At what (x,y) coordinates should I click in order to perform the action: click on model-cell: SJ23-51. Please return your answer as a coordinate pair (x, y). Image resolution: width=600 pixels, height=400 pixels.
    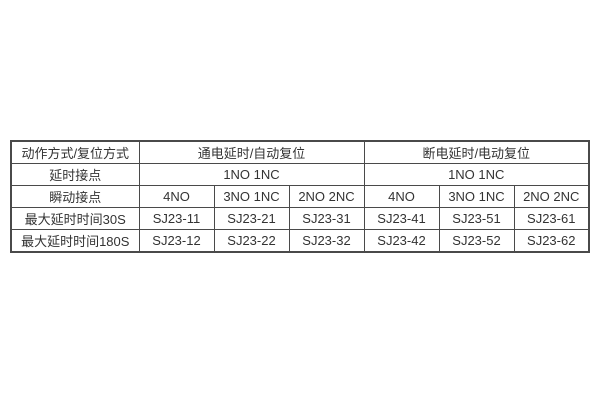
    Looking at the image, I should click on (476, 218).